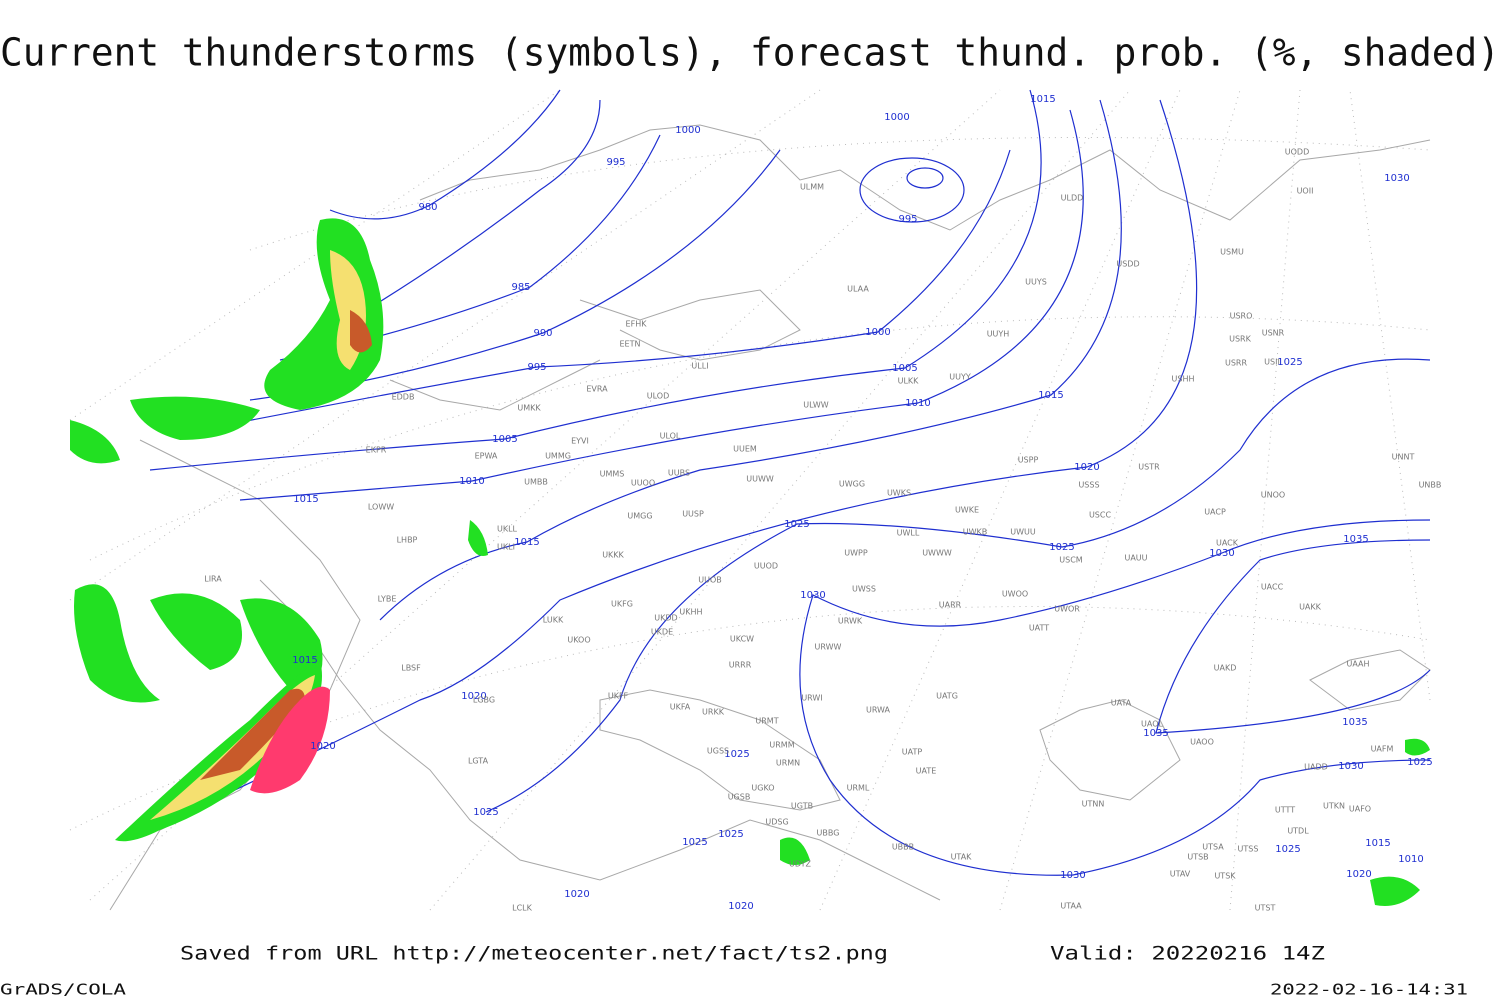  What do you see at coordinates (1369, 990) in the screenshot?
I see `footer-timestamp: 2022-02-16-14:31` at bounding box center [1369, 990].